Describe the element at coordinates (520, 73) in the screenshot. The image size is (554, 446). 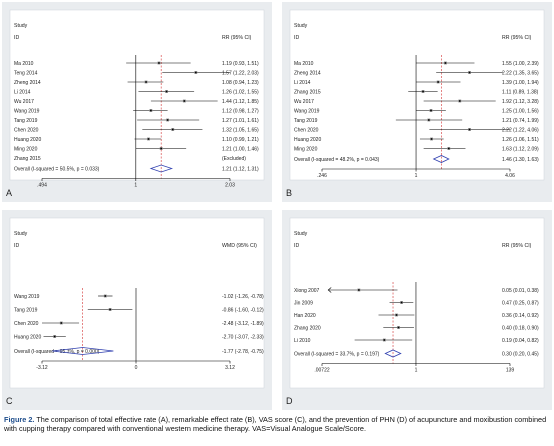
I see `study-estimate-text: 2.22 (1.35, 3.65)` at that location.